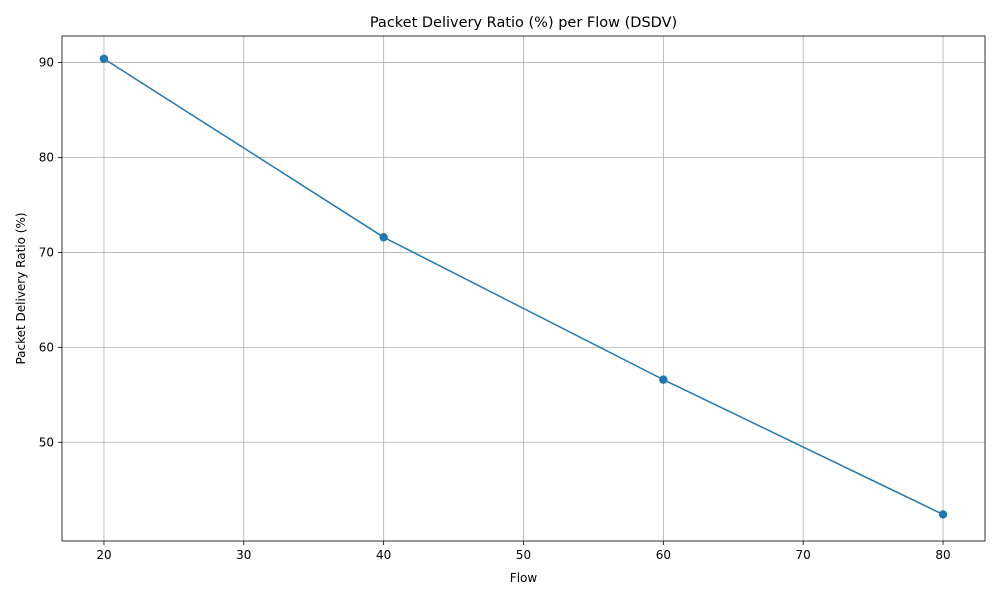  What do you see at coordinates (383, 555) in the screenshot?
I see `x-tick-label: 40` at bounding box center [383, 555].